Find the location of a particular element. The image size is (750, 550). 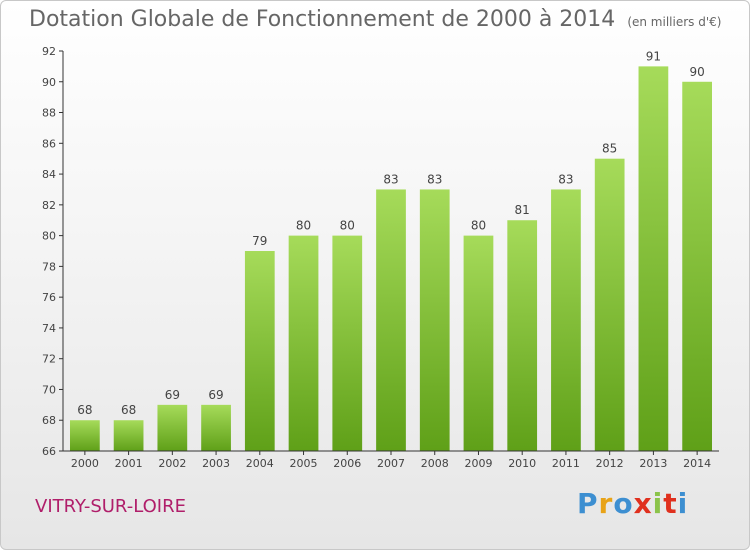

bar-2002 is located at coordinates (172, 427).